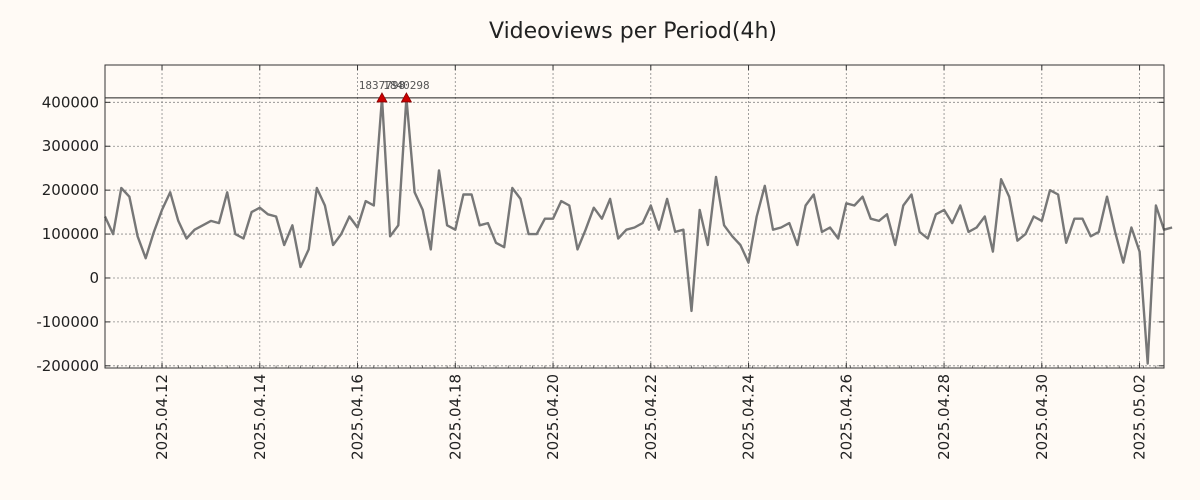  Describe the element at coordinates (846, 417) in the screenshot. I see `x-tick-label: 2025.04.26` at that location.